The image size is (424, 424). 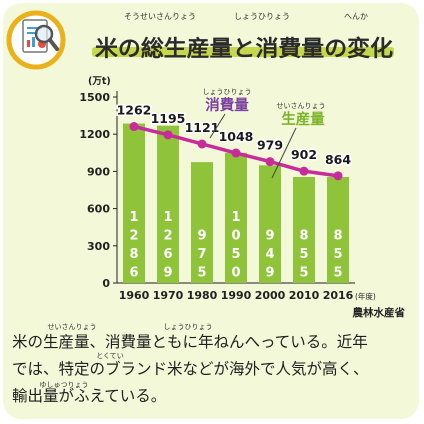 I want to click on caption-line-3: 輸出量がふえている。, so click(x=89, y=396).